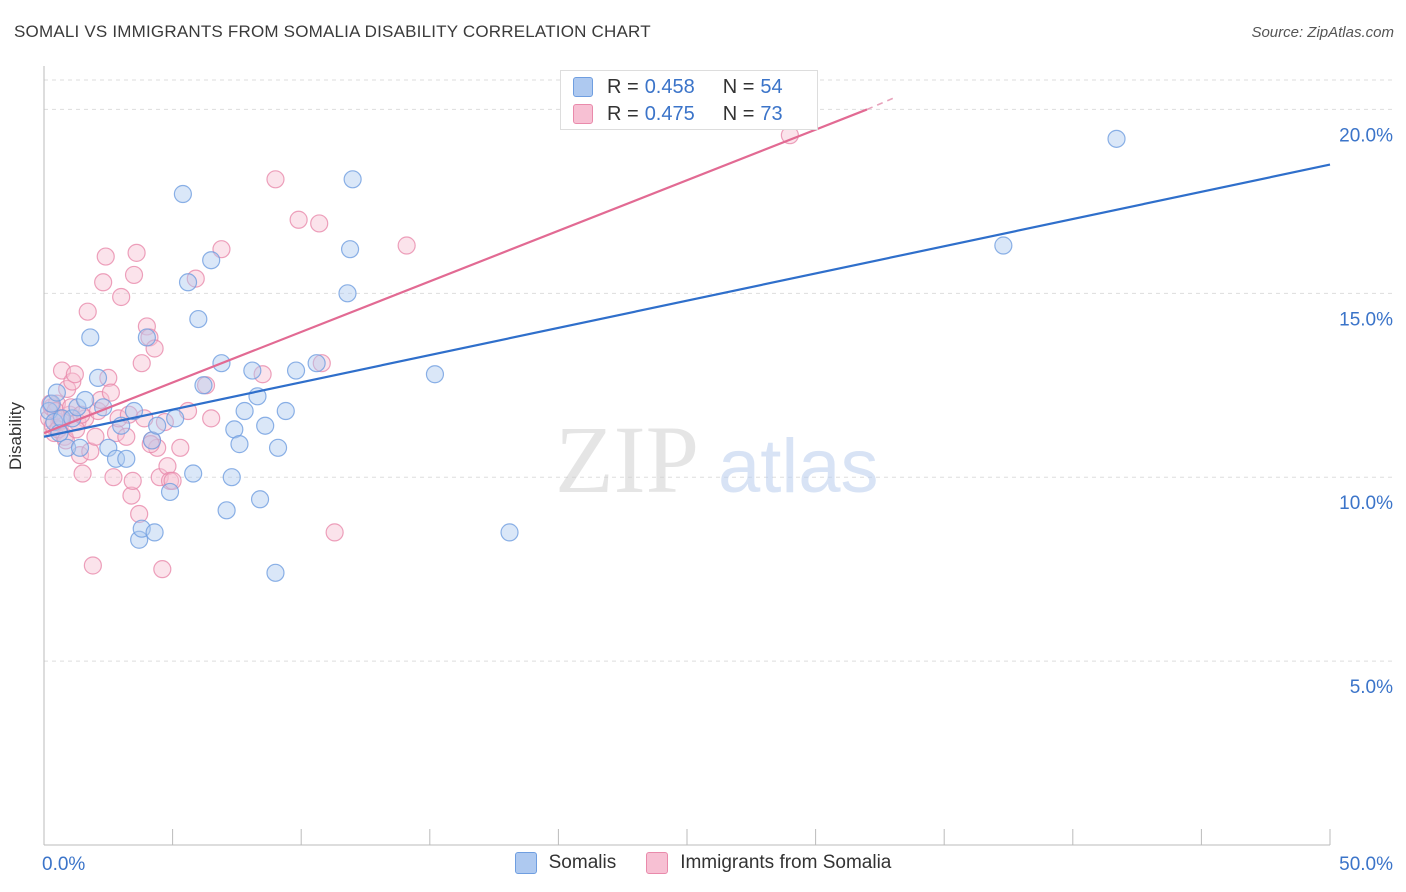 The image size is (1406, 892). What do you see at coordinates (771, 86) in the screenshot?
I see `legend-n-value: 54` at bounding box center [771, 86].